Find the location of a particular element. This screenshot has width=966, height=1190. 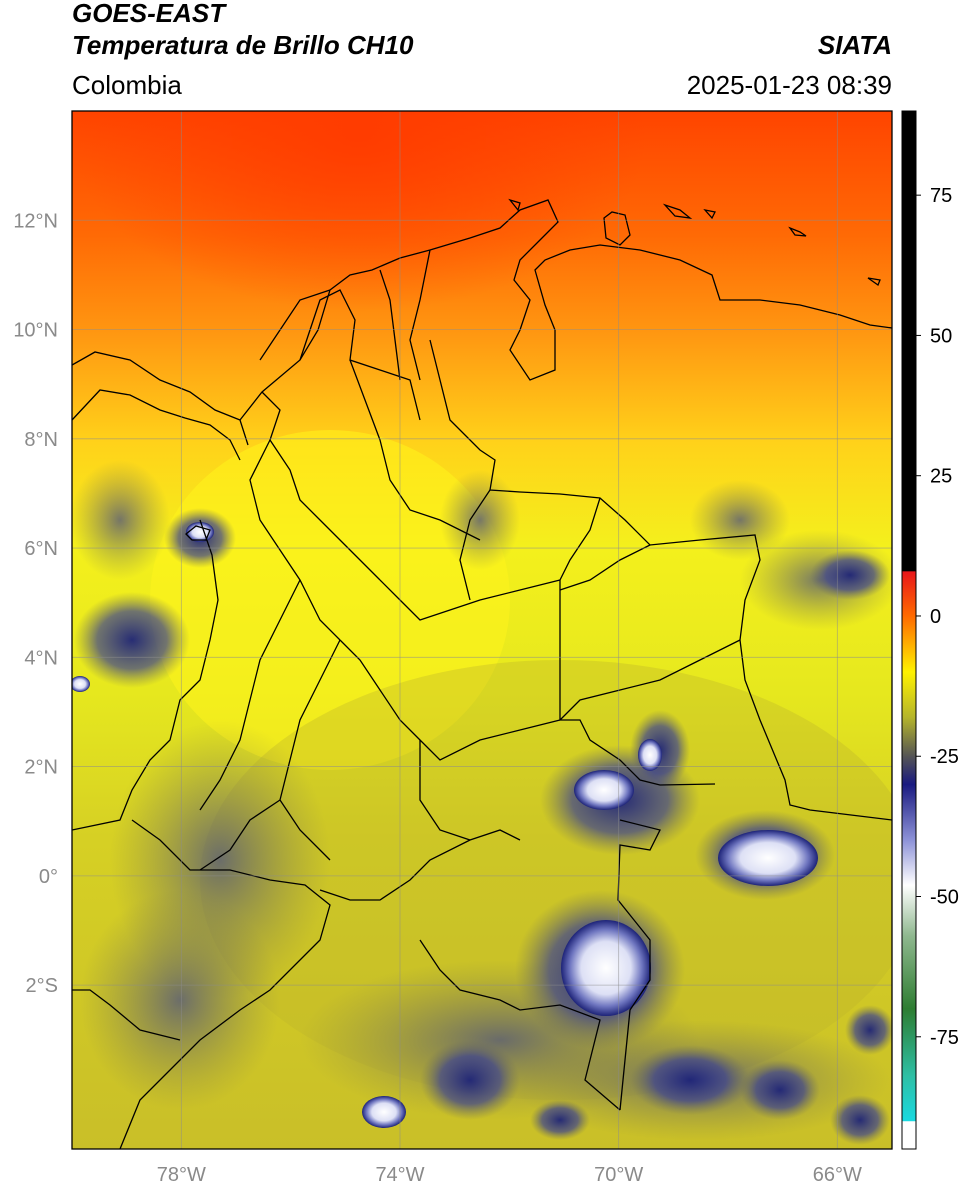

latitude-labels: 12°N 10°N 8°N 6°N 4°N 2°N 0° 2°S is located at coordinates (35, 603).